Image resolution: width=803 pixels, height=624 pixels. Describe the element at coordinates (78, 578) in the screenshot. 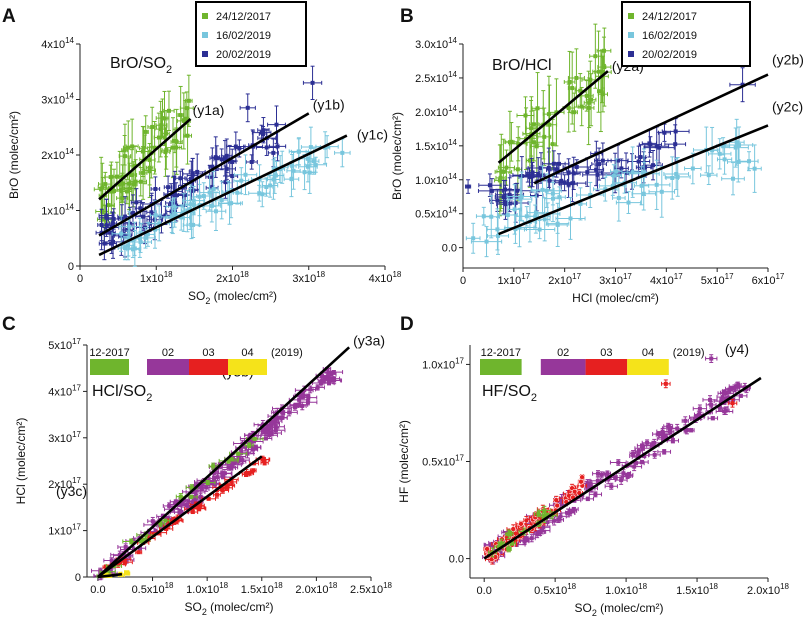

I see `y-tick-label: 0` at that location.